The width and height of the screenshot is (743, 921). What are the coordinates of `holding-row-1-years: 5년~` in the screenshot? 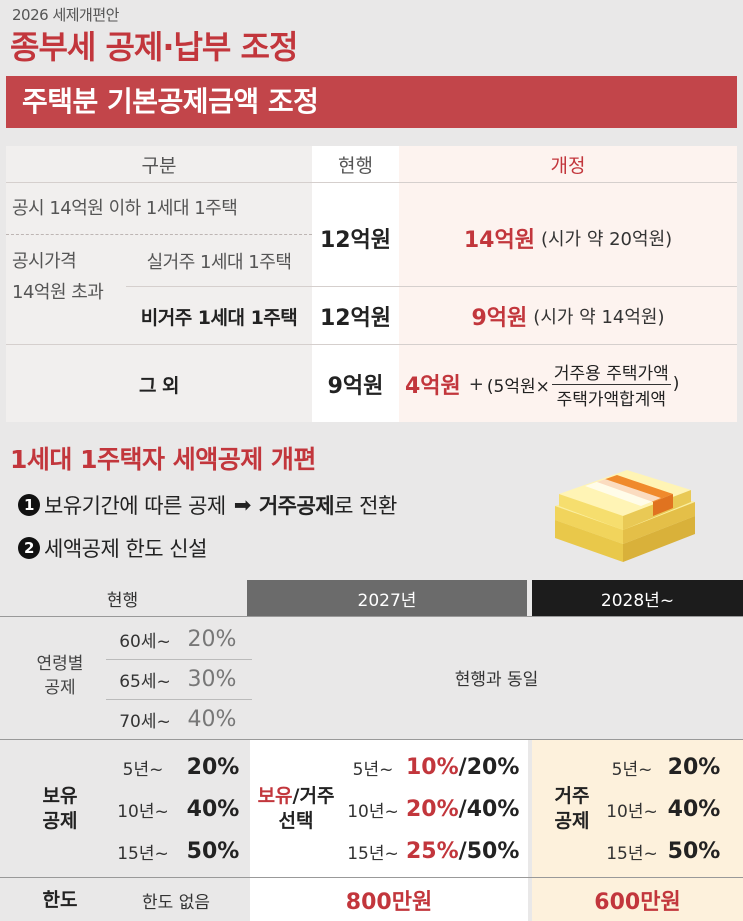 It's located at (143, 769).